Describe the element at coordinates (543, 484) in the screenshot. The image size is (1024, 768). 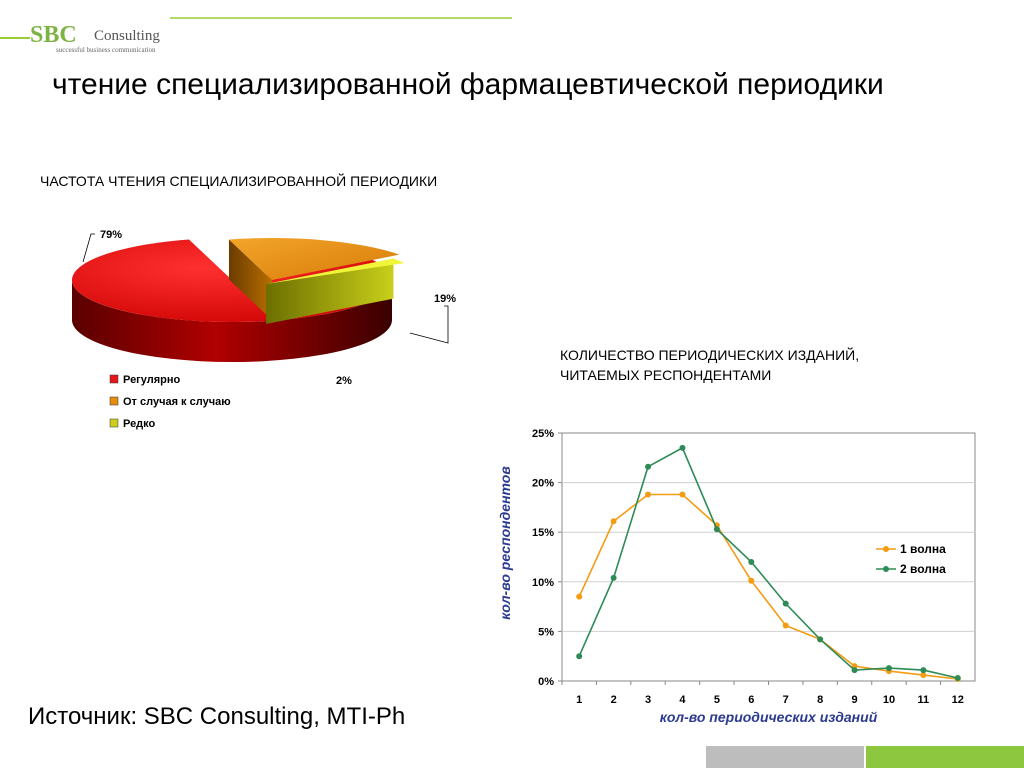
I see `y-tick-label: 20%` at that location.